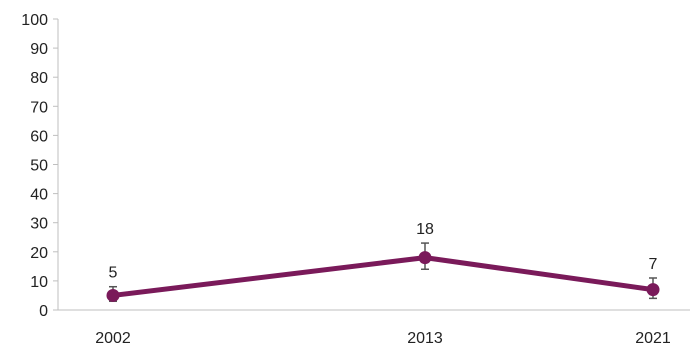 This screenshot has height=347, width=690. Describe the element at coordinates (383, 276) in the screenshot. I see `series-line` at that location.